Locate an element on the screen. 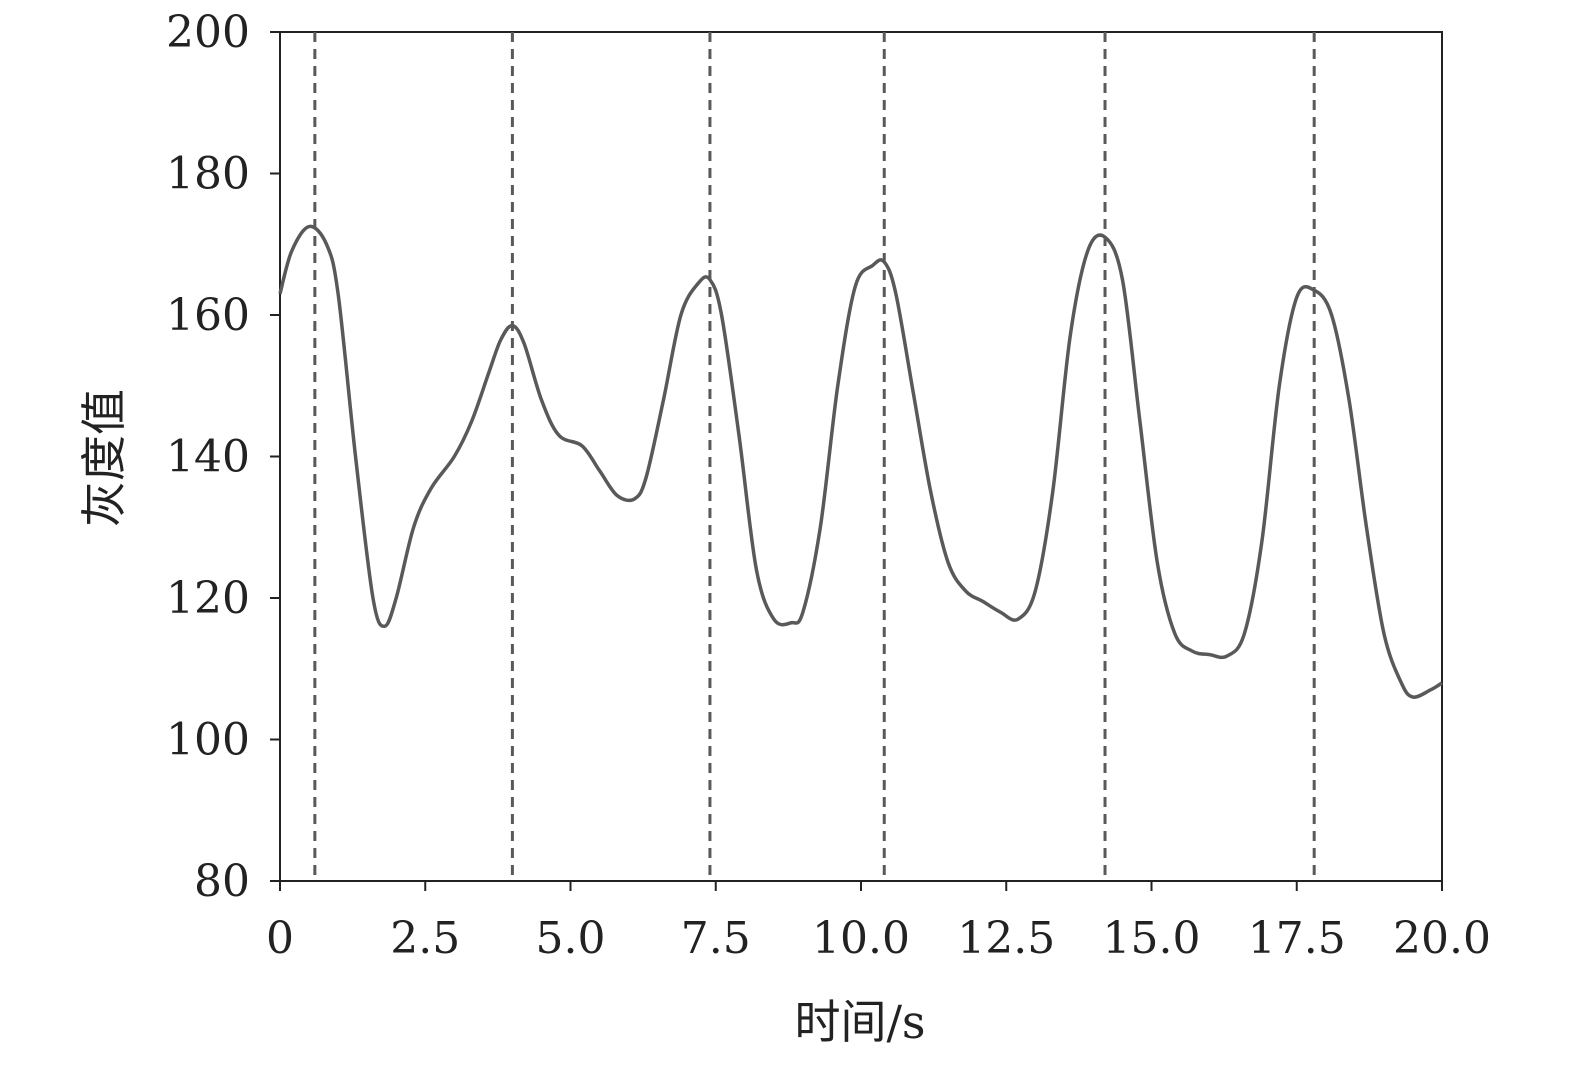 The height and width of the screenshot is (1067, 1575). y-tick-label: 140 is located at coordinates (208, 457).